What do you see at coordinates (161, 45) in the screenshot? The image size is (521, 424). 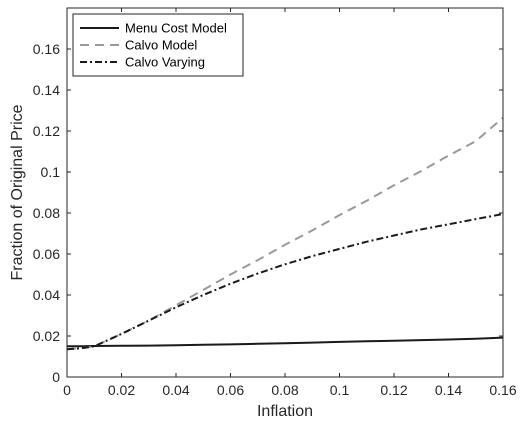 I see `legend-label-2: Calvo Model` at bounding box center [161, 45].